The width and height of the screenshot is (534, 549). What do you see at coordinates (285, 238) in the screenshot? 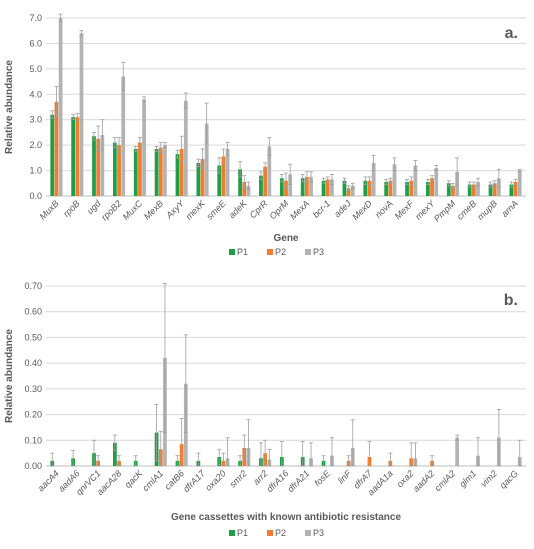
I see `x-axis-label: Gene` at bounding box center [285, 238].